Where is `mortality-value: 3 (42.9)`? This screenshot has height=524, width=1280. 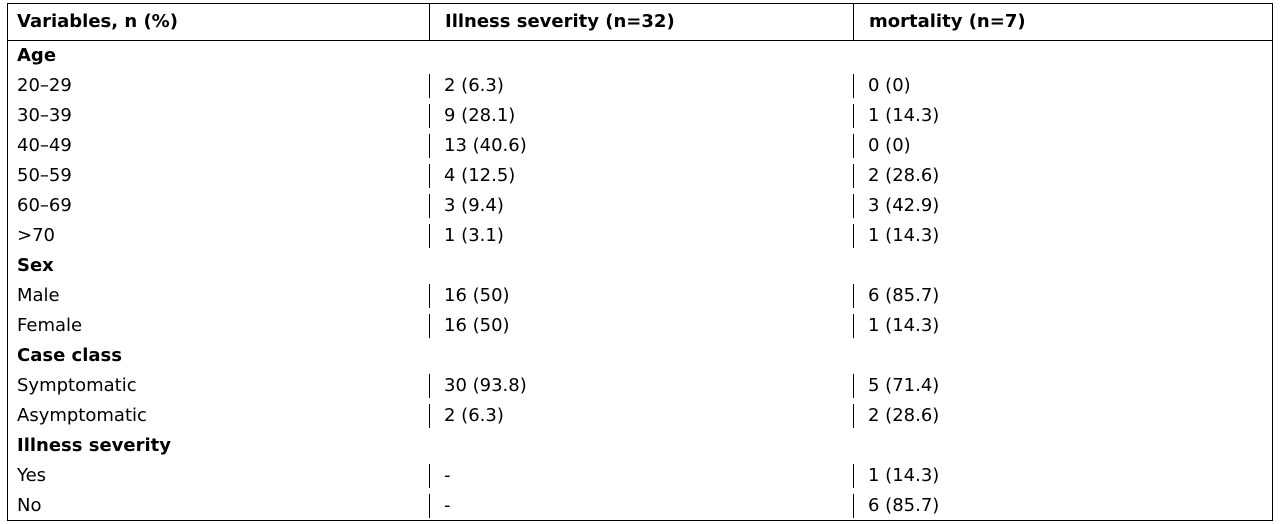
mortality-value: 3 (42.9) is located at coordinates (904, 205).